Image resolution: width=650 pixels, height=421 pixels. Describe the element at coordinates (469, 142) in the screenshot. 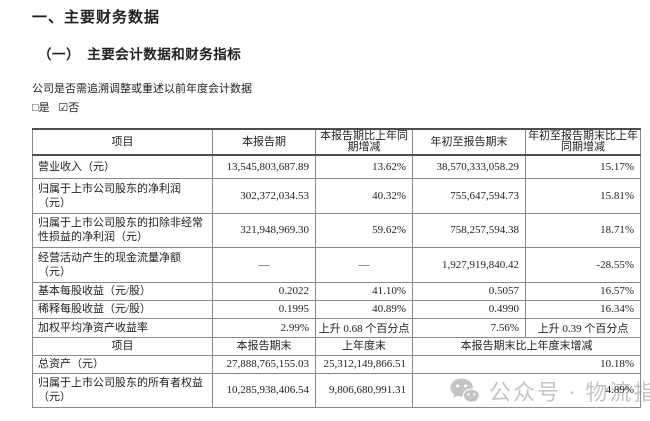

I see `header-ytd: 年初至报告期末` at that location.